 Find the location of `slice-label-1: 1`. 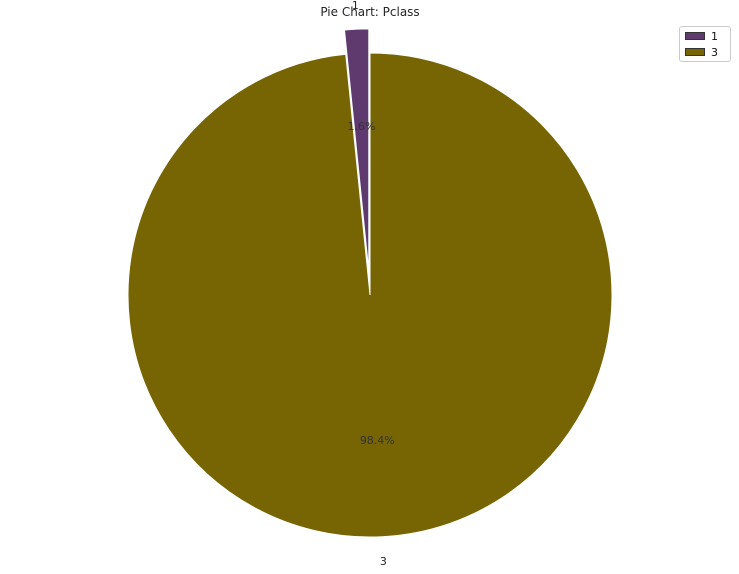

slice-label-1: 1 is located at coordinates (355, 6).